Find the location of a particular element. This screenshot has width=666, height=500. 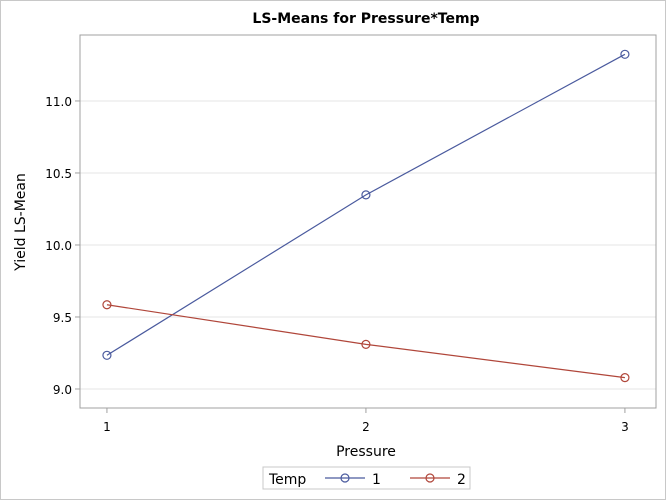

x-axis-label: Pressure is located at coordinates (366, 452).